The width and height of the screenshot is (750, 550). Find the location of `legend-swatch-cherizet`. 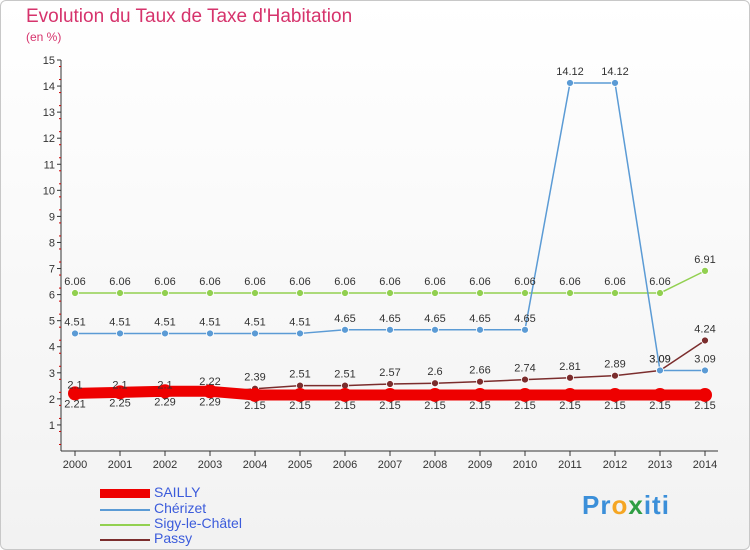

legend-swatch-cherizet is located at coordinates (125, 510).